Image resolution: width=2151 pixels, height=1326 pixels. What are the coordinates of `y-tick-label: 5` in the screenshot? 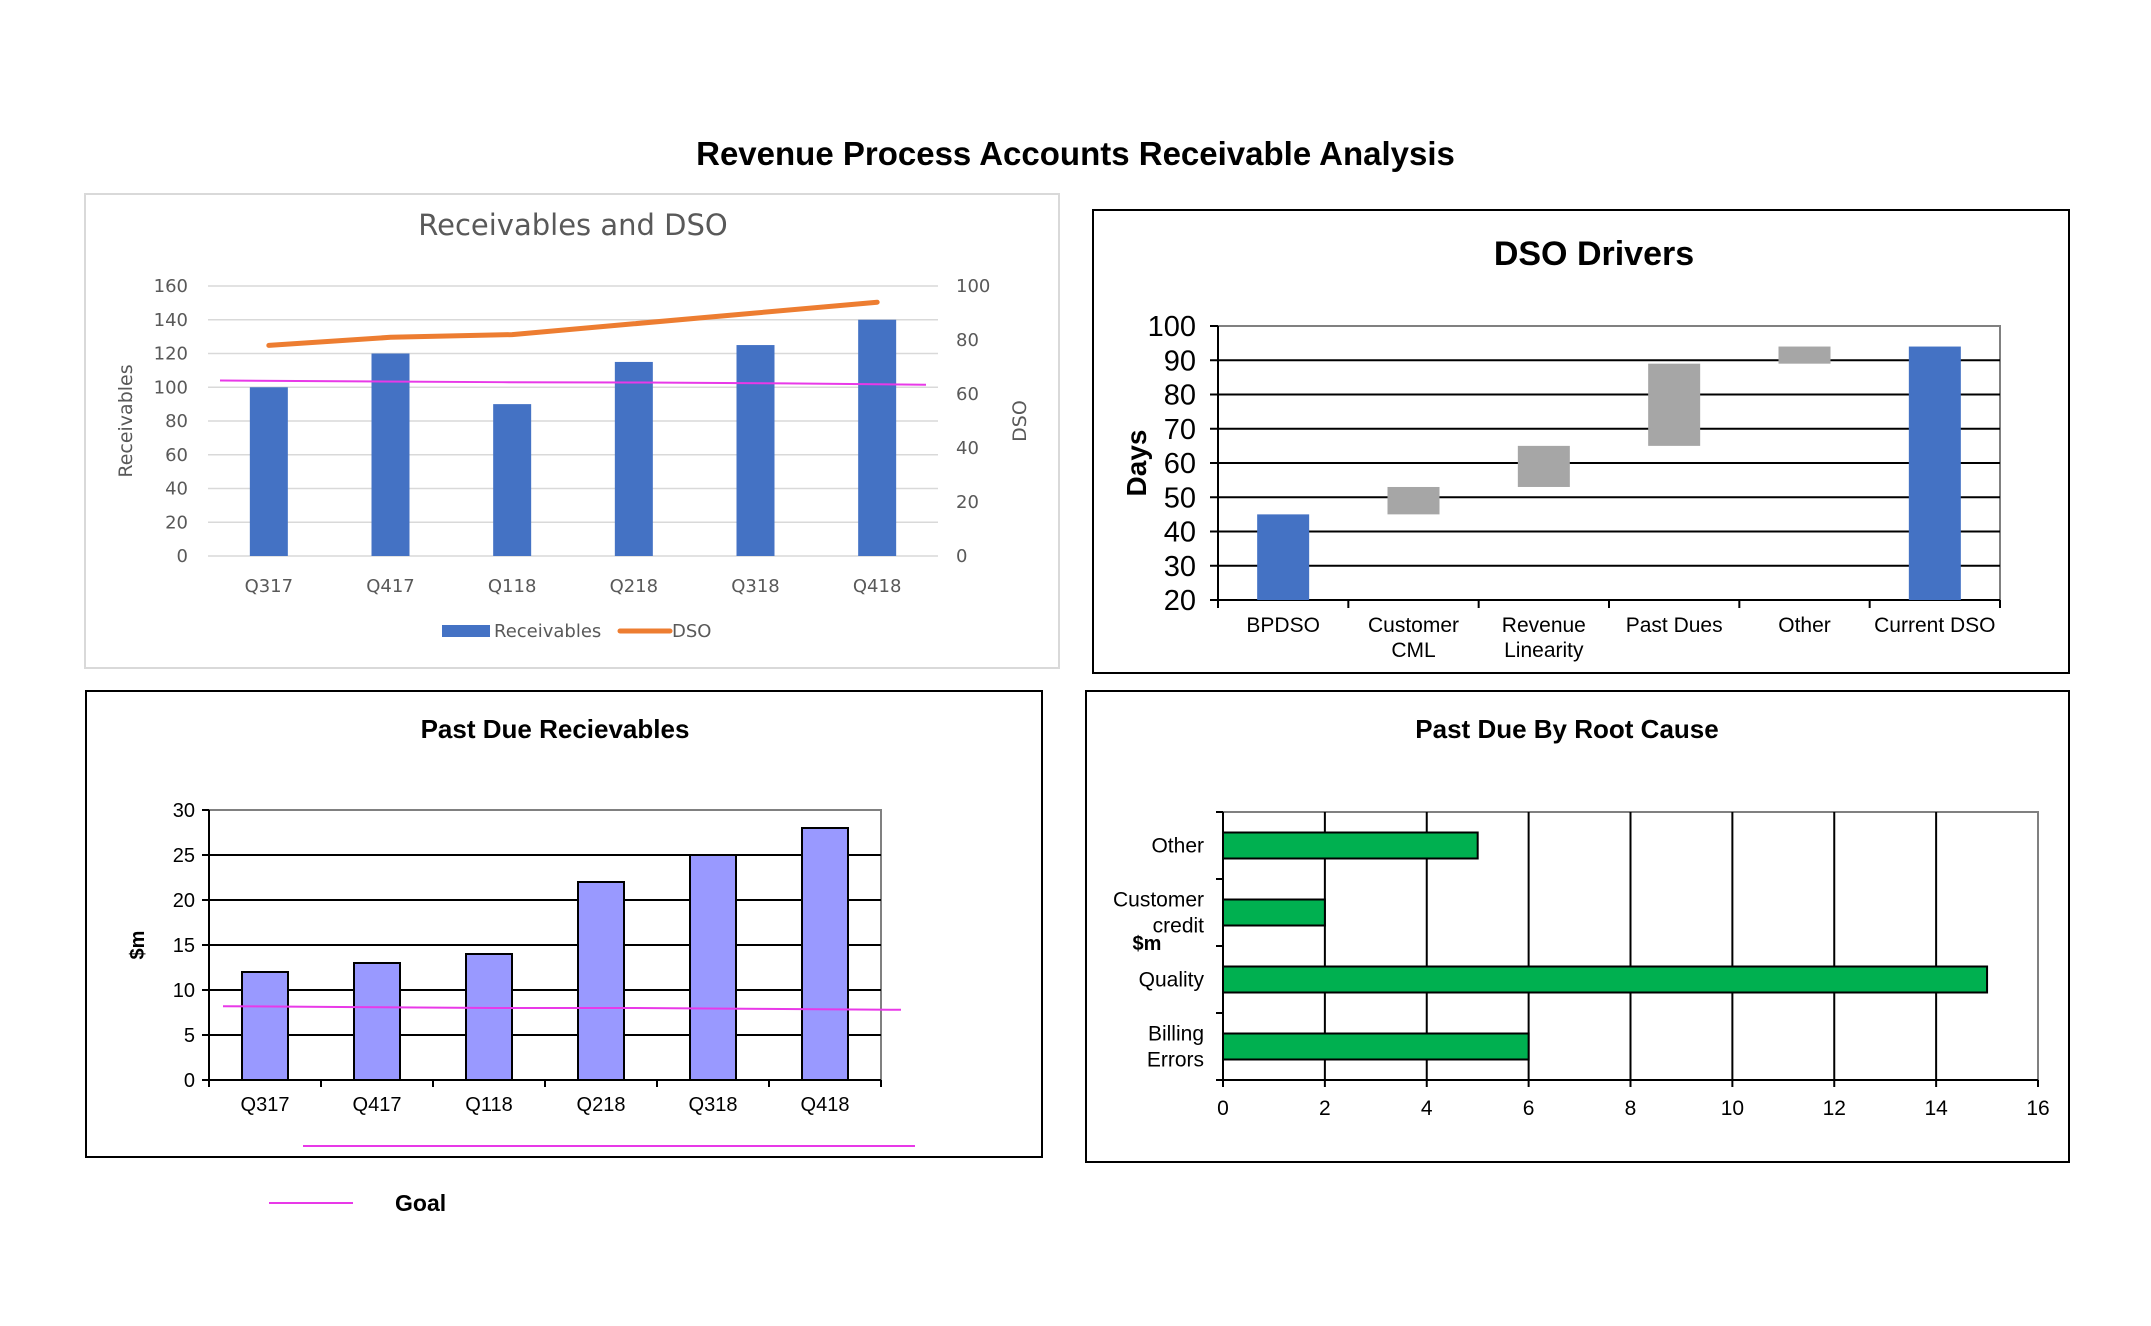 It's located at (189, 1036).